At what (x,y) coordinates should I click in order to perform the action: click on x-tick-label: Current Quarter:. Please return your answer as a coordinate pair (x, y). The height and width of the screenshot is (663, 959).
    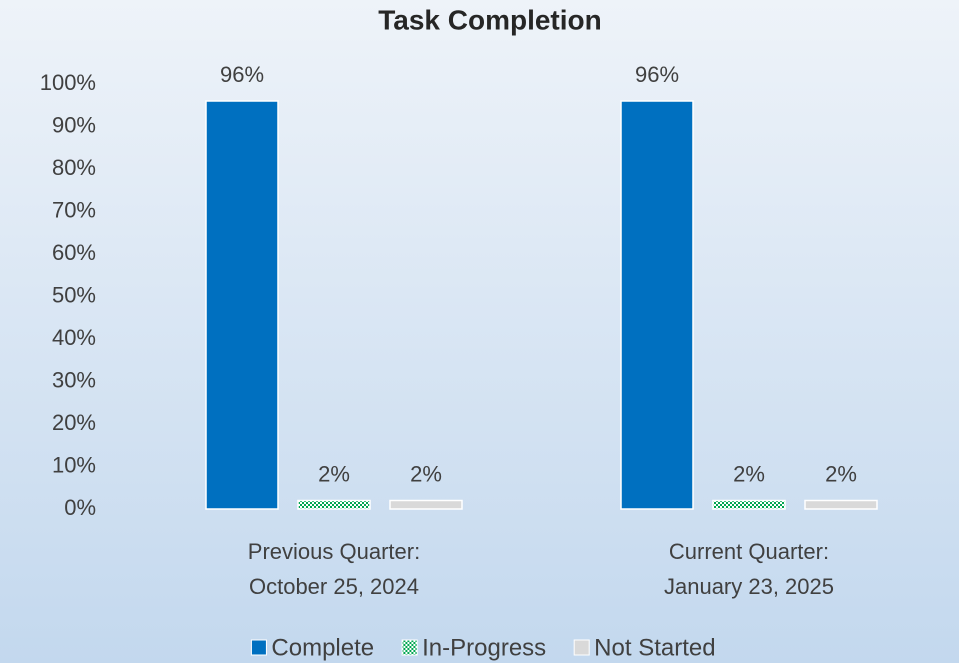
    Looking at the image, I should click on (749, 551).